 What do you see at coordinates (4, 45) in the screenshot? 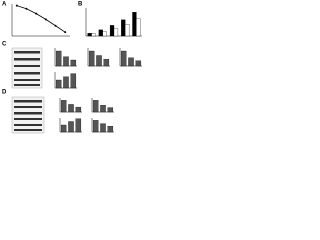
I see `panel-label: C` at bounding box center [4, 45].